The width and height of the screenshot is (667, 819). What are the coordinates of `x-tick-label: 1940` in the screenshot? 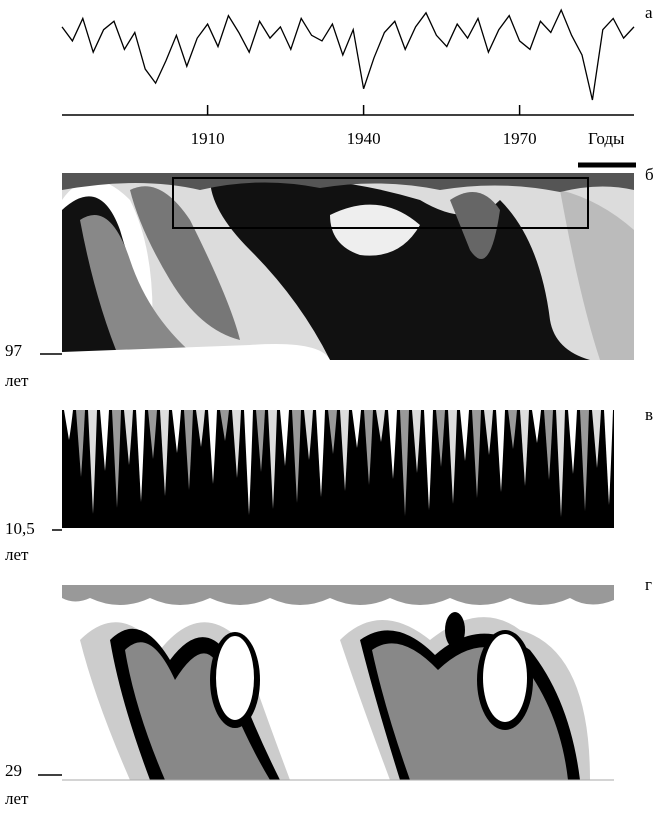 It's located at (364, 138).